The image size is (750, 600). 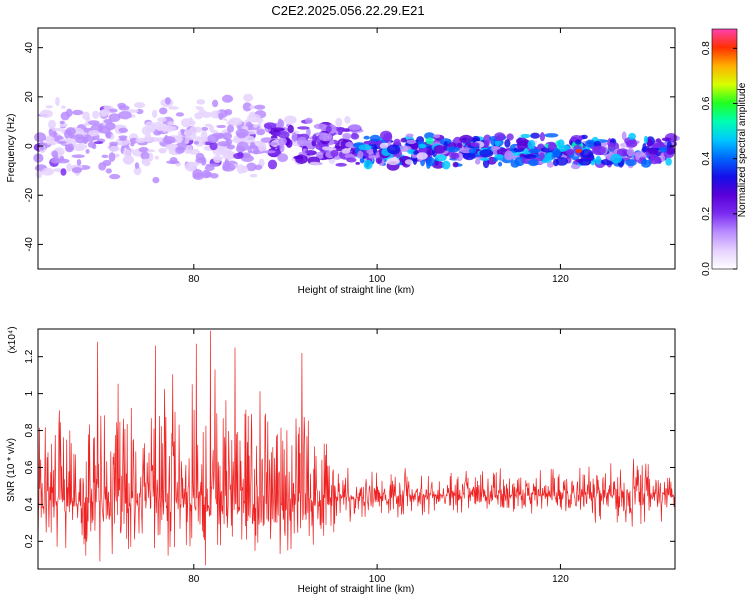 What do you see at coordinates (11, 470) in the screenshot?
I see `snr-y-label: SNR (10 * v/v)` at bounding box center [11, 470].